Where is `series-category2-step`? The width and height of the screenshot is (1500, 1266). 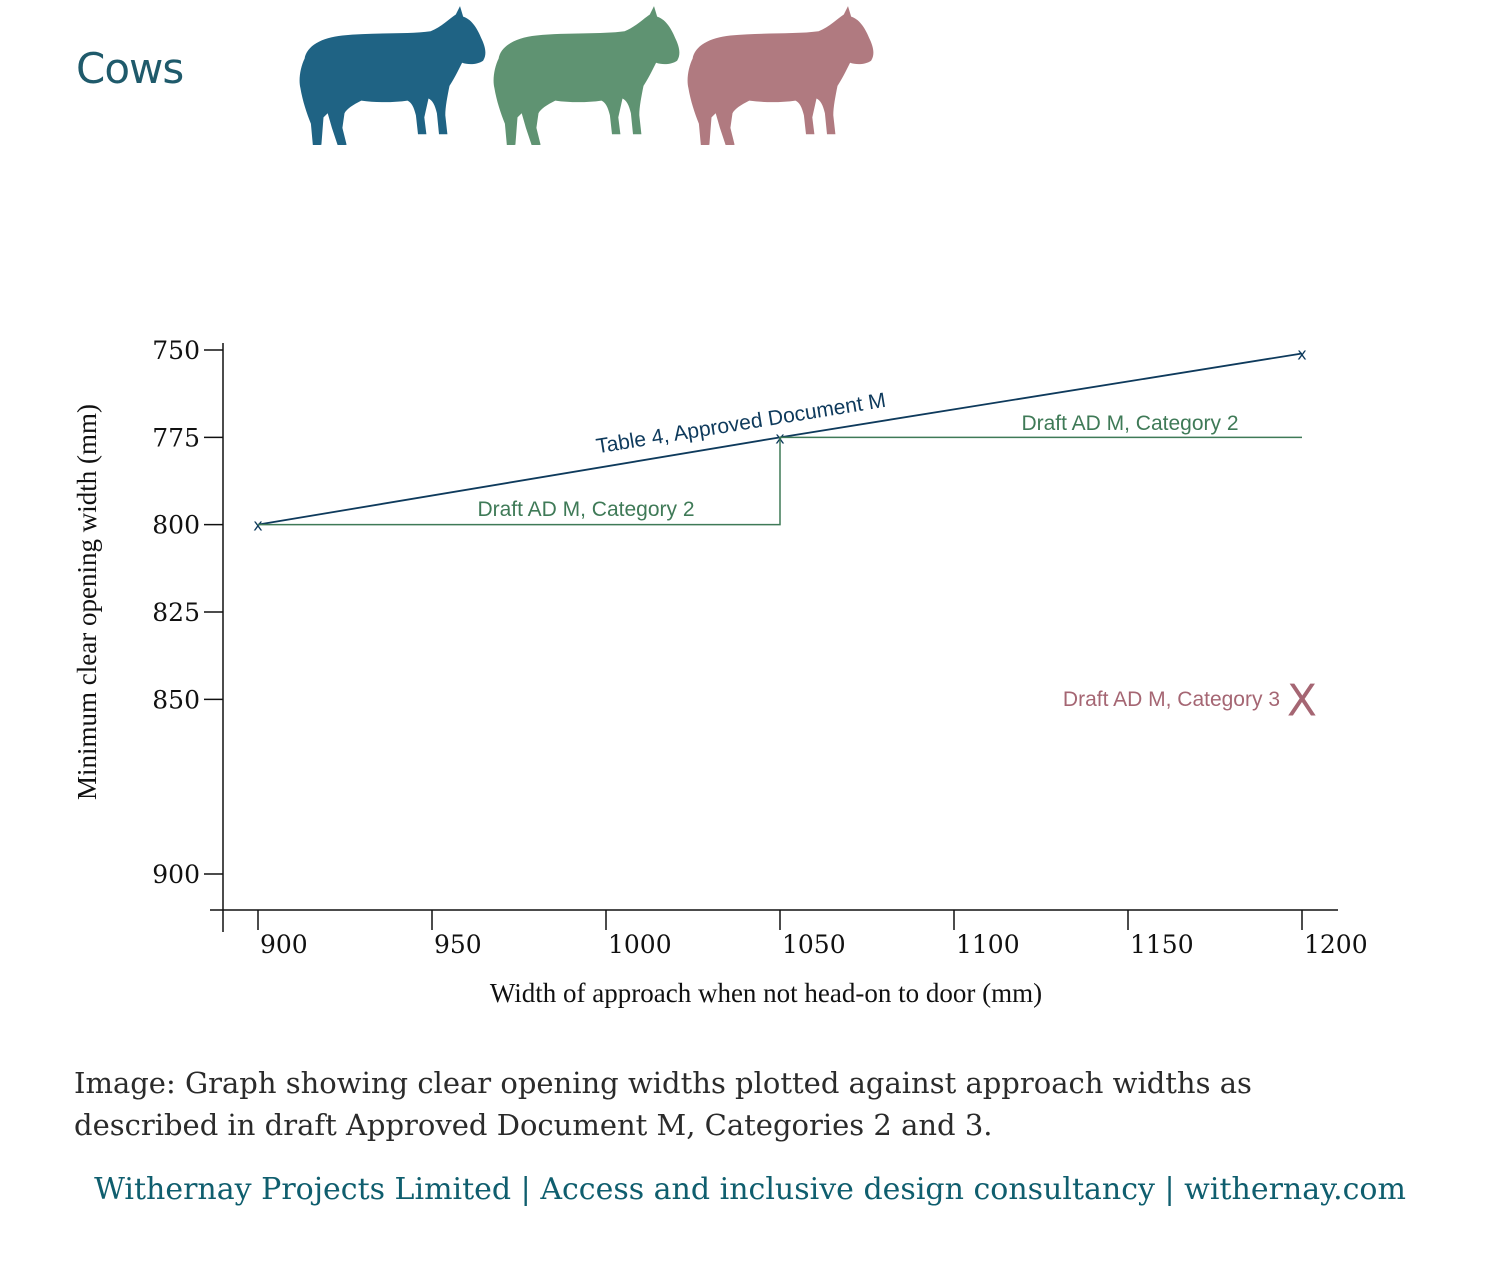 series-category2-step is located at coordinates (780, 481).